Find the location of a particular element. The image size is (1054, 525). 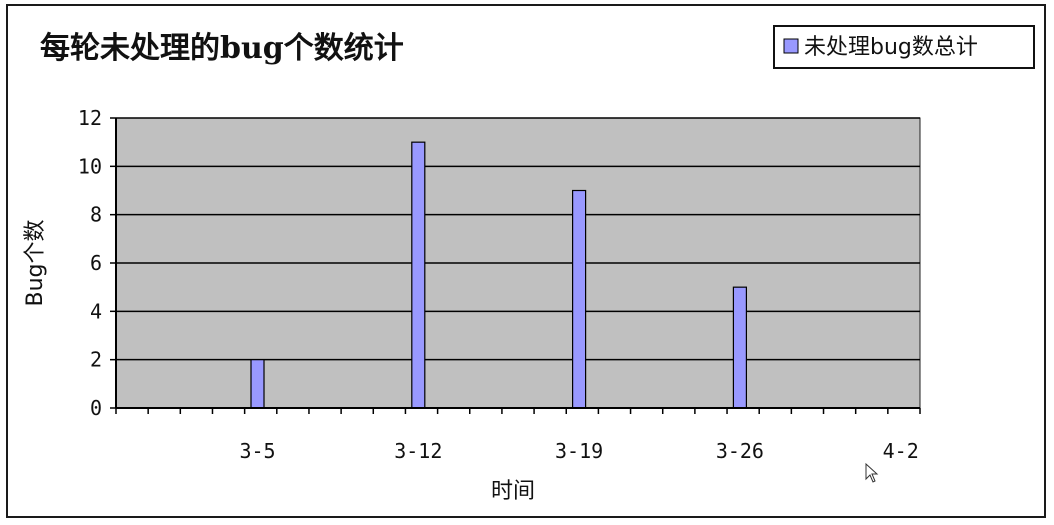

chart-title: 每轮未处理的bug个数统计 is located at coordinates (222, 48).